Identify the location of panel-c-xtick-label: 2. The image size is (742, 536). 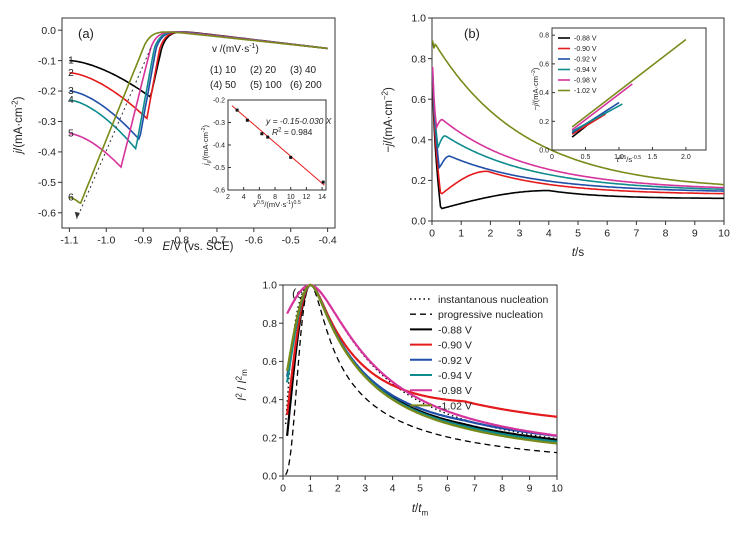
(338, 489).